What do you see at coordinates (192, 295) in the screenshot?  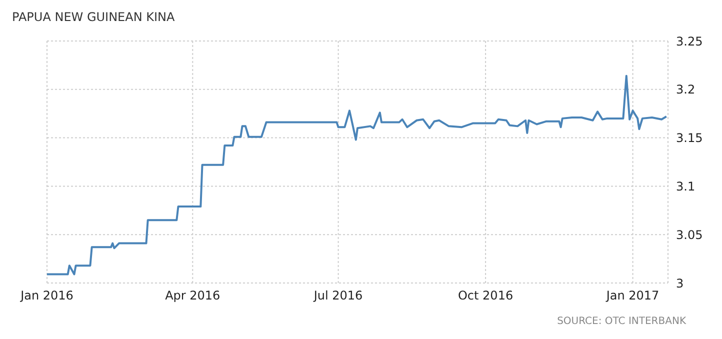 I see `x-tick-label: Apr 2016` at bounding box center [192, 295].